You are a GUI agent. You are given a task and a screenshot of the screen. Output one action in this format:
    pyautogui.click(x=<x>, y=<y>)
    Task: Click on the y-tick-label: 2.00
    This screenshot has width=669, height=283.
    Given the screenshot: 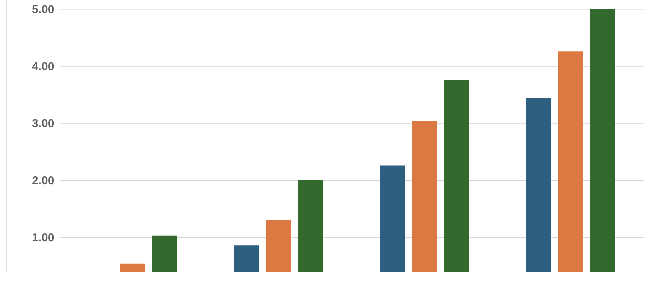 What is the action you would take?
    pyautogui.click(x=43, y=180)
    